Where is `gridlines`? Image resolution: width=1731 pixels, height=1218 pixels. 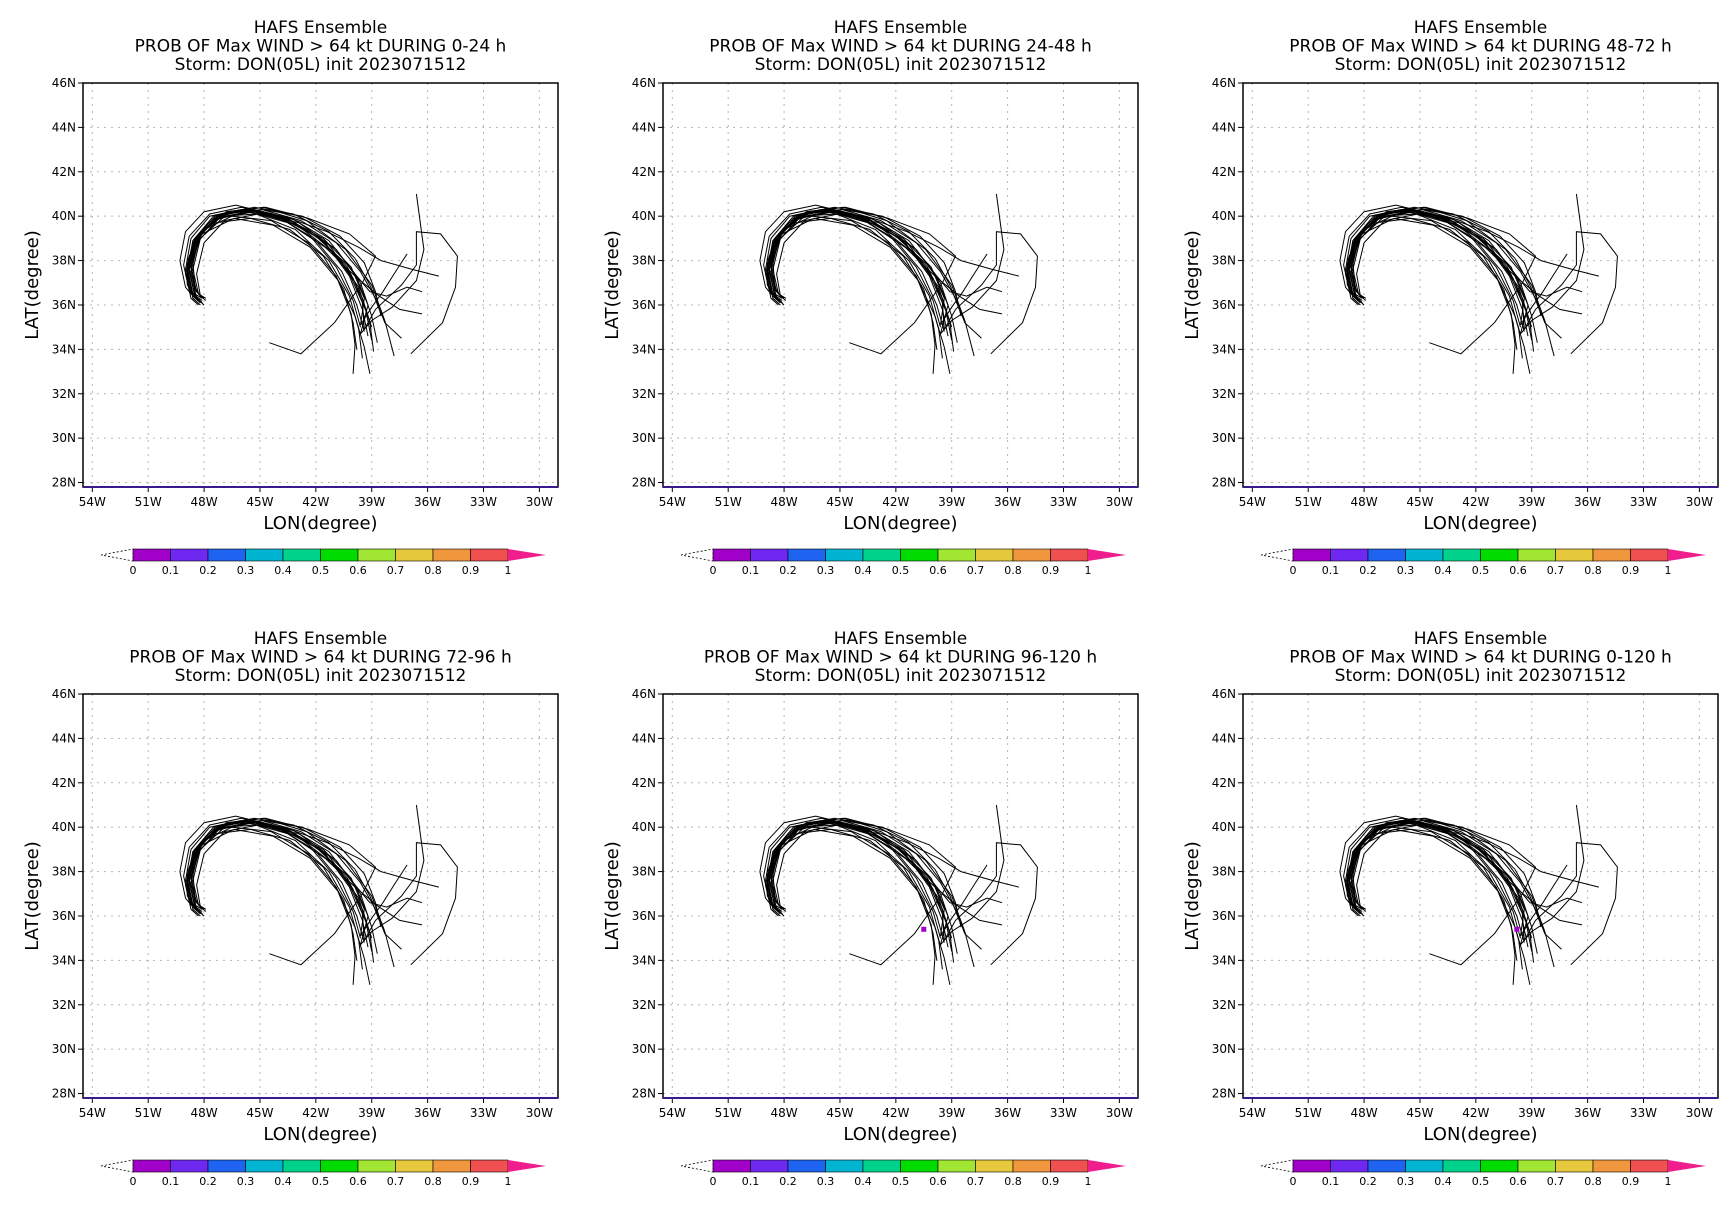 gridlines is located at coordinates (320, 895).